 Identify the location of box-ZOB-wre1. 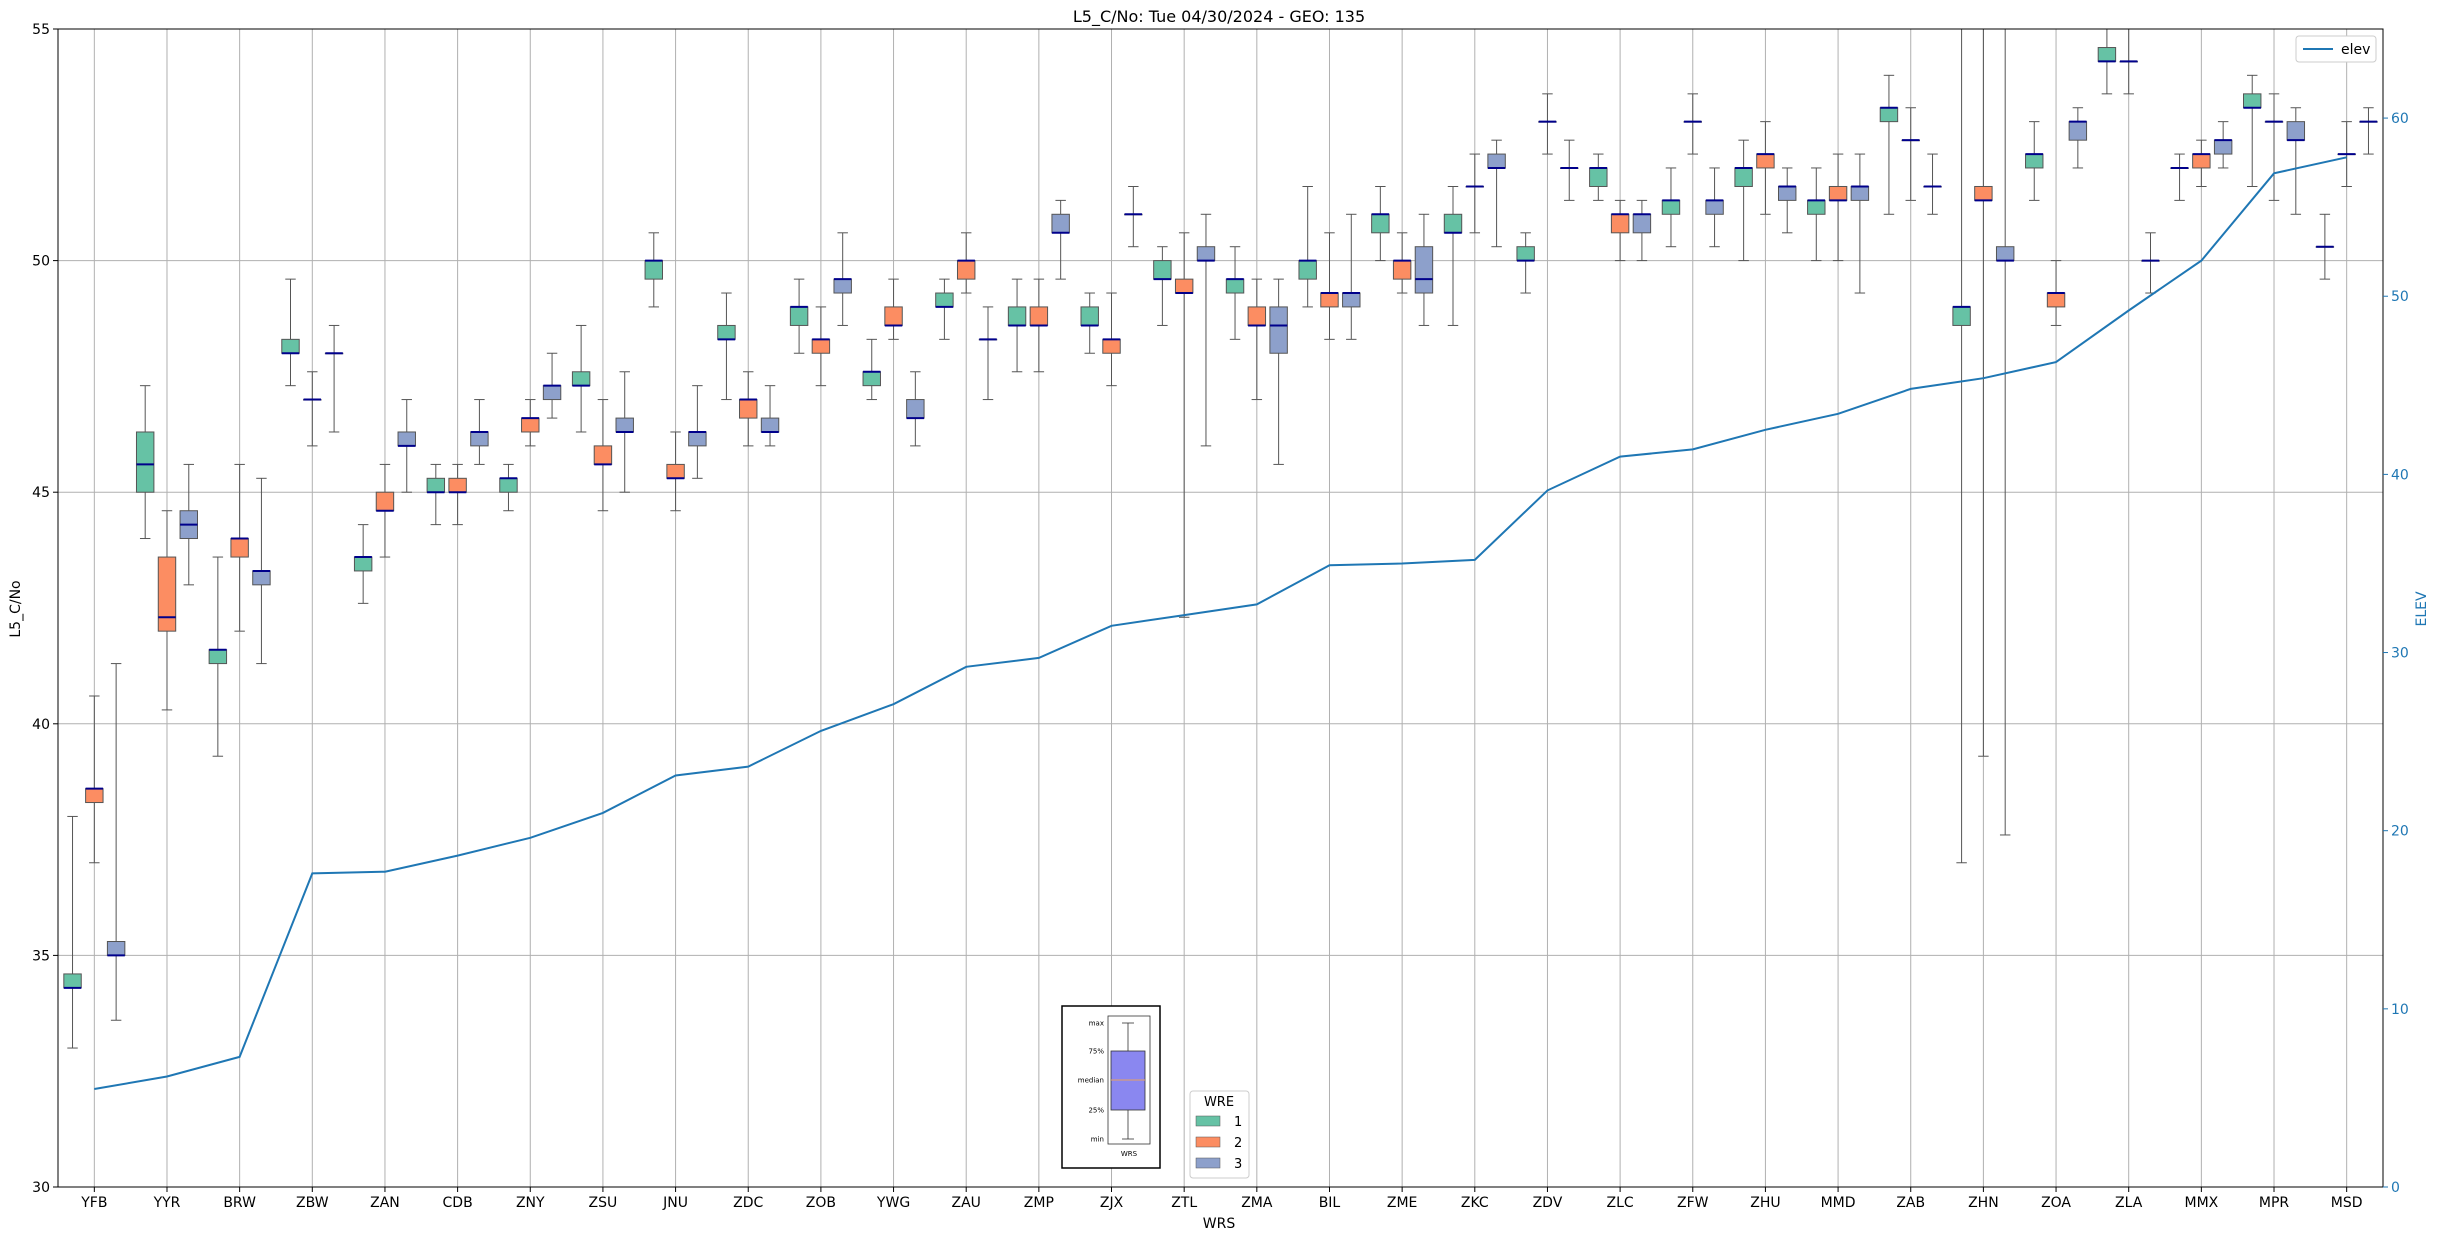
(799, 316).